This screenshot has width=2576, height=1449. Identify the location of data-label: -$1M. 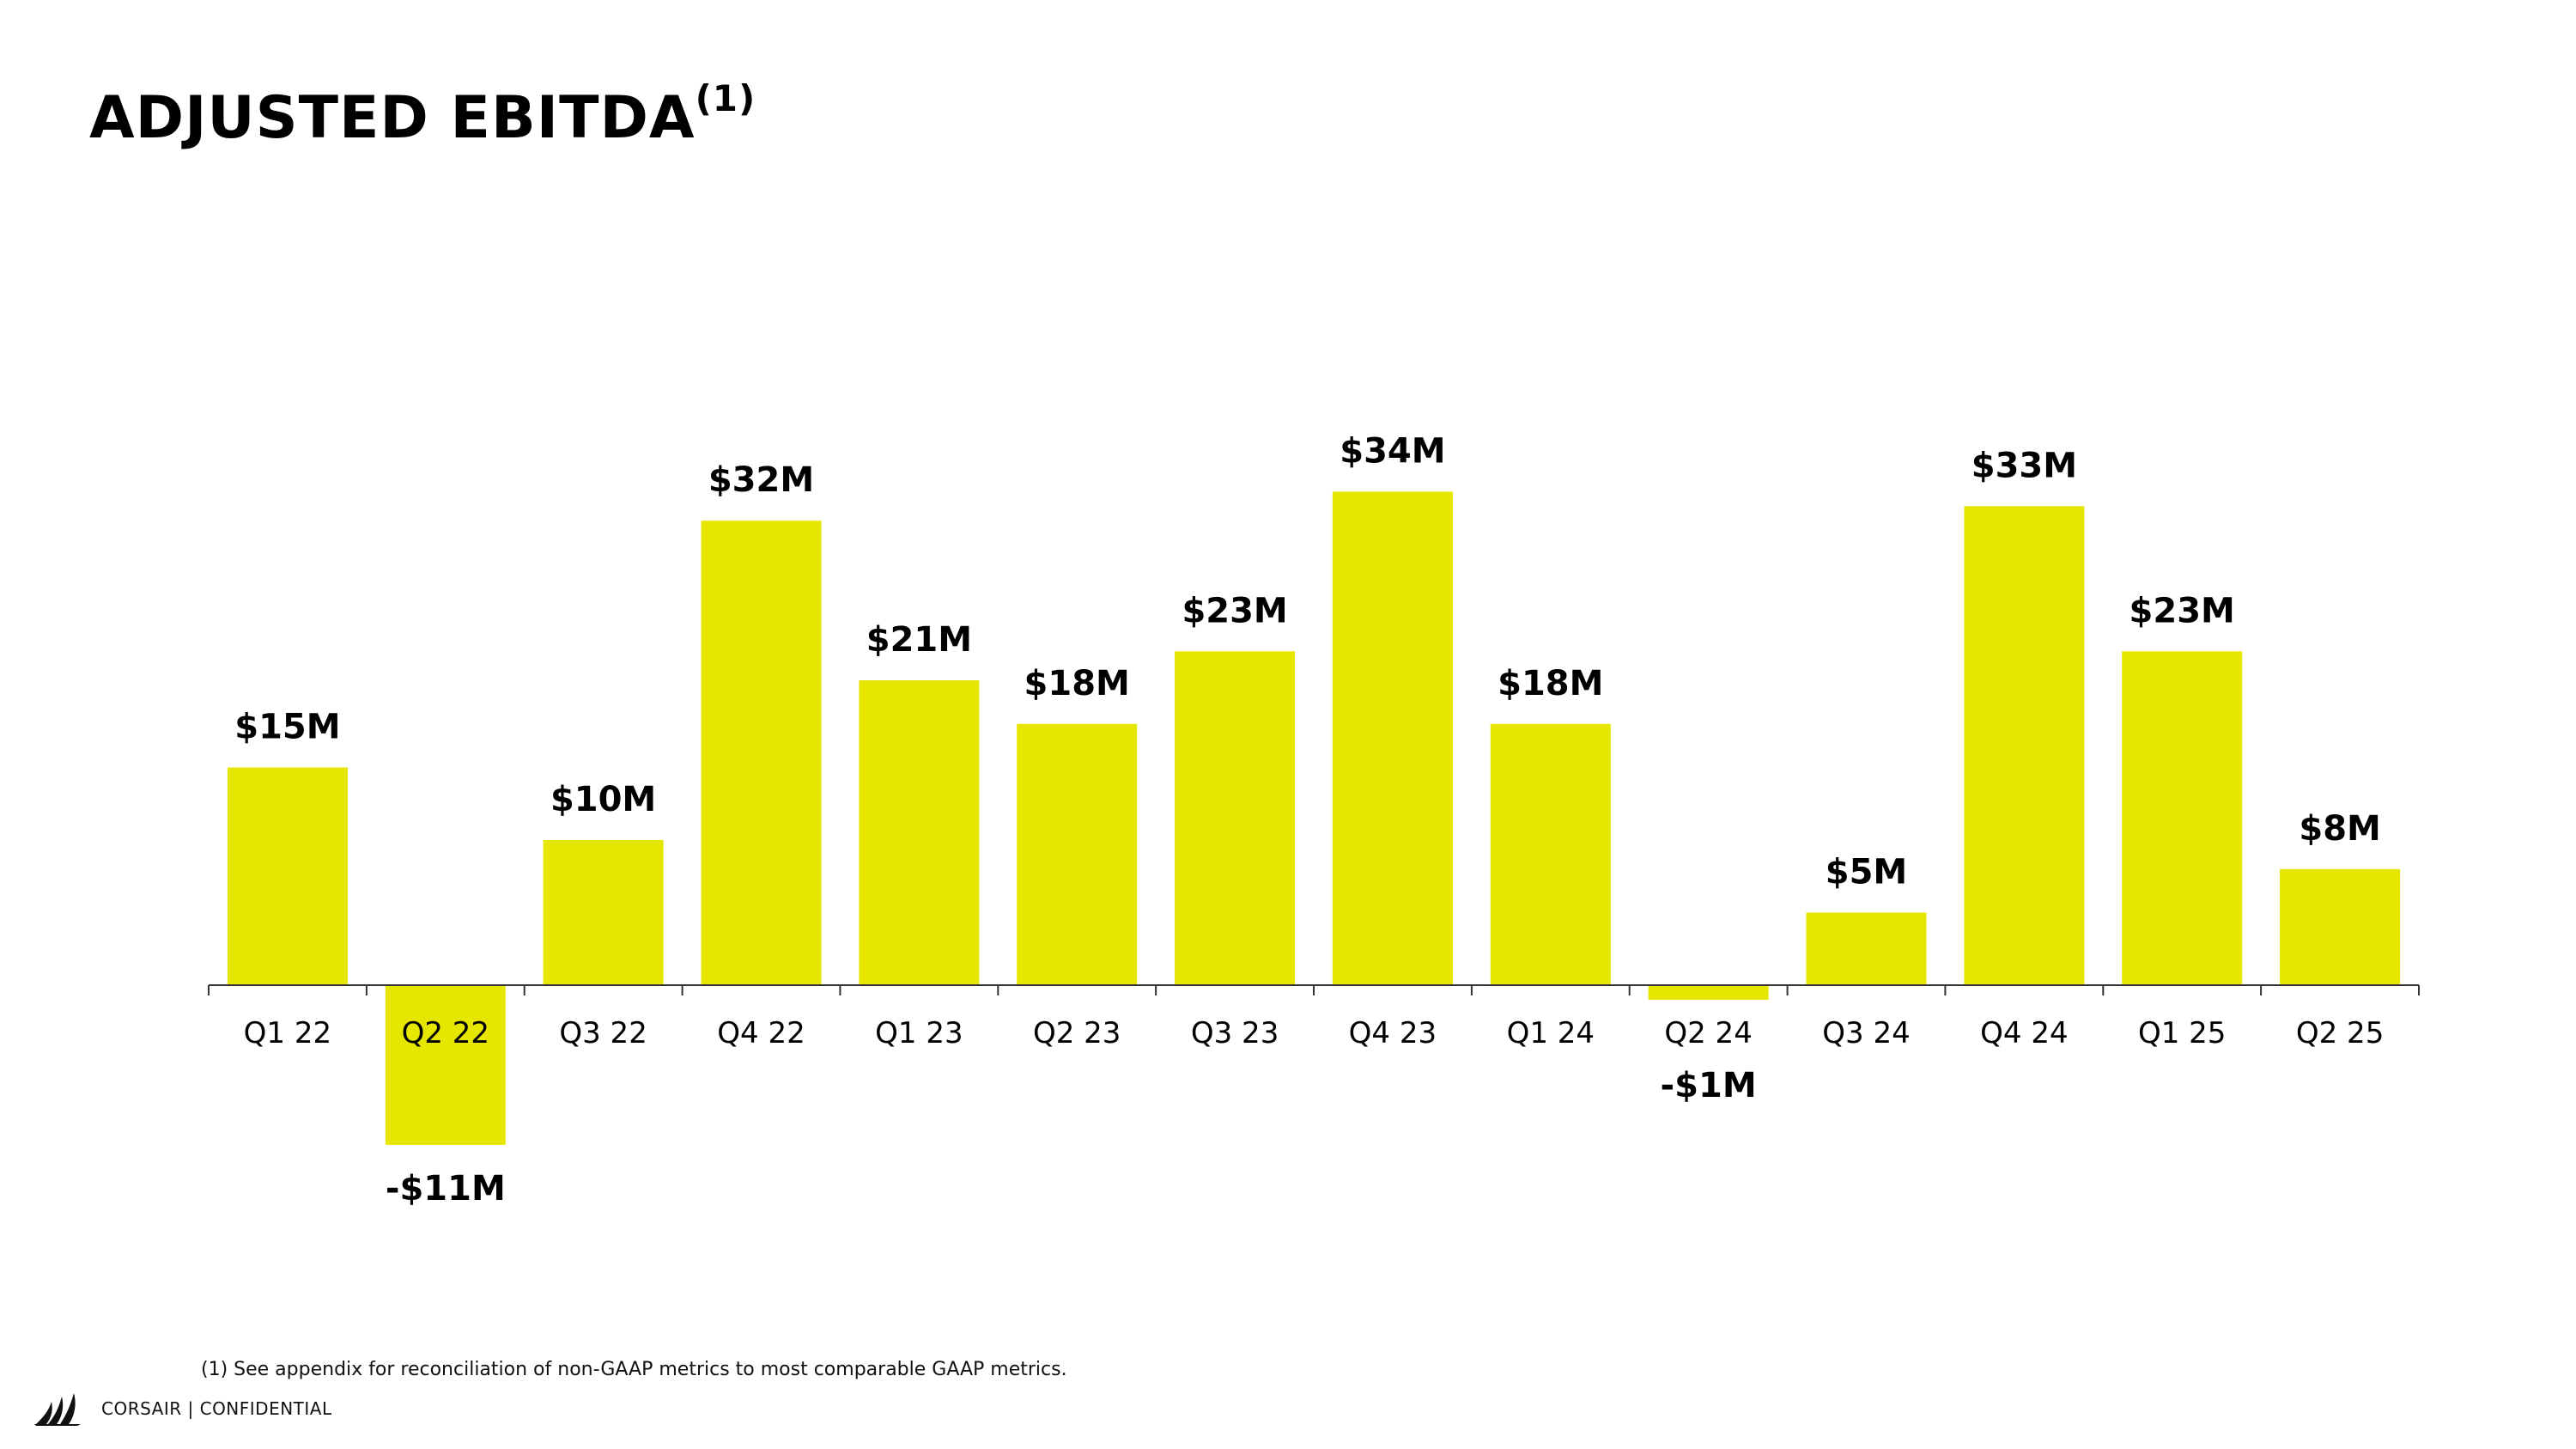
(1709, 1085).